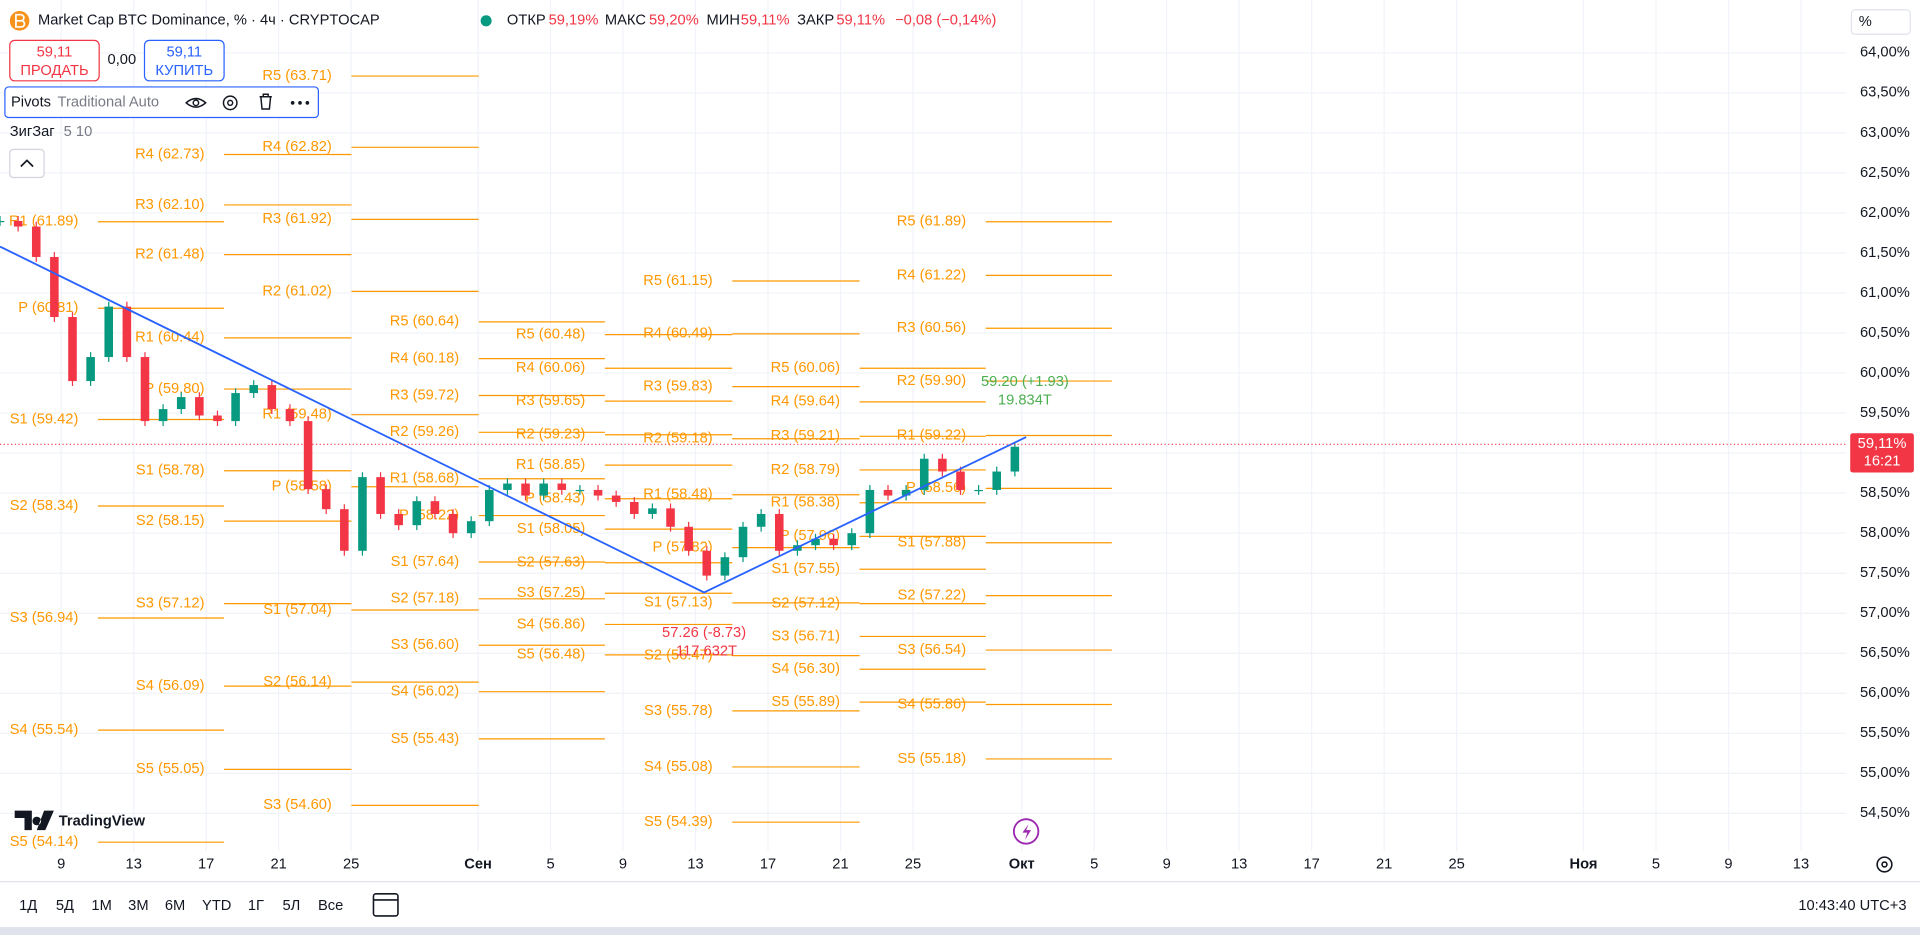  I want to click on range-button: 5Д, so click(65, 906).